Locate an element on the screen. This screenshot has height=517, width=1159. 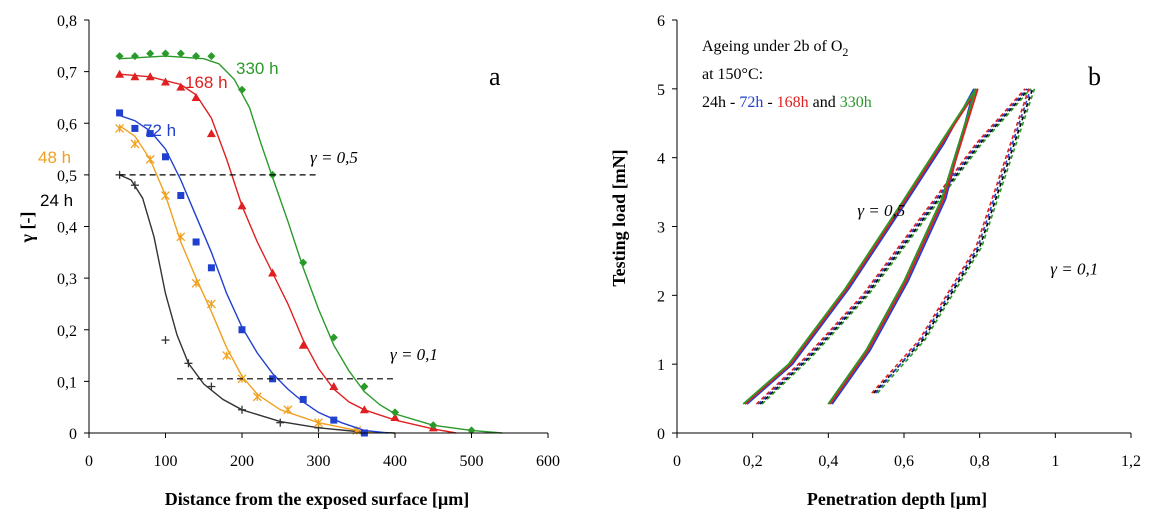
y-tick-label-a: 0,1 is located at coordinates (67, 382).